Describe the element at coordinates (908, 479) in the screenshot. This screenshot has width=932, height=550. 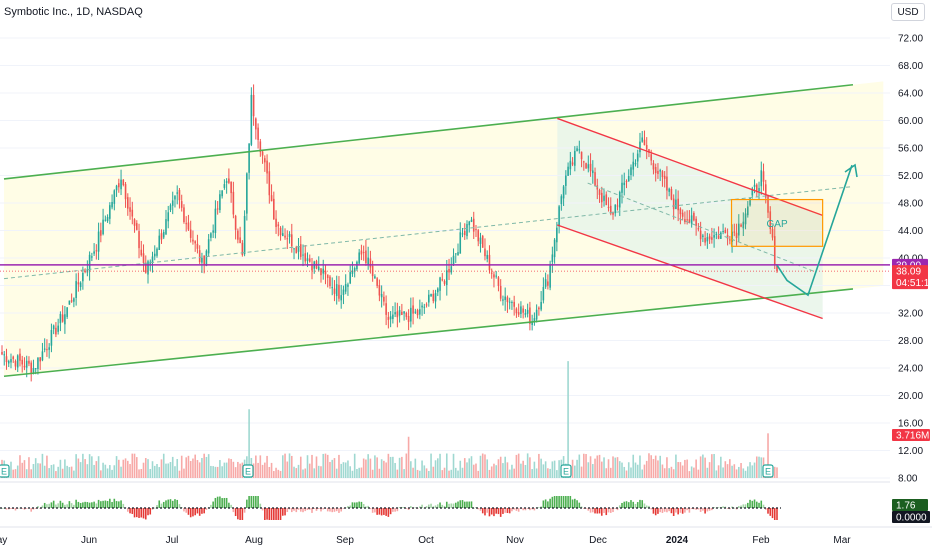
I see `y-tick-label-16: 8.00` at that location.